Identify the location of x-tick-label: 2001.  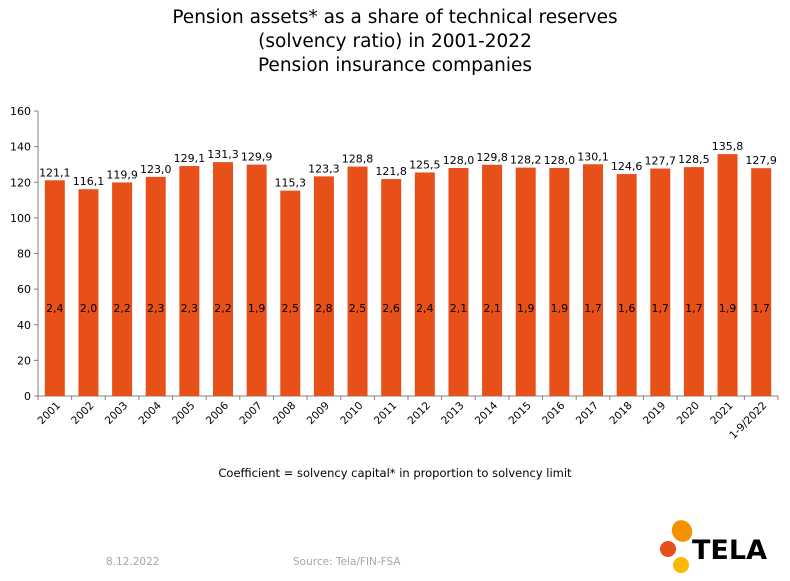
(49, 413).